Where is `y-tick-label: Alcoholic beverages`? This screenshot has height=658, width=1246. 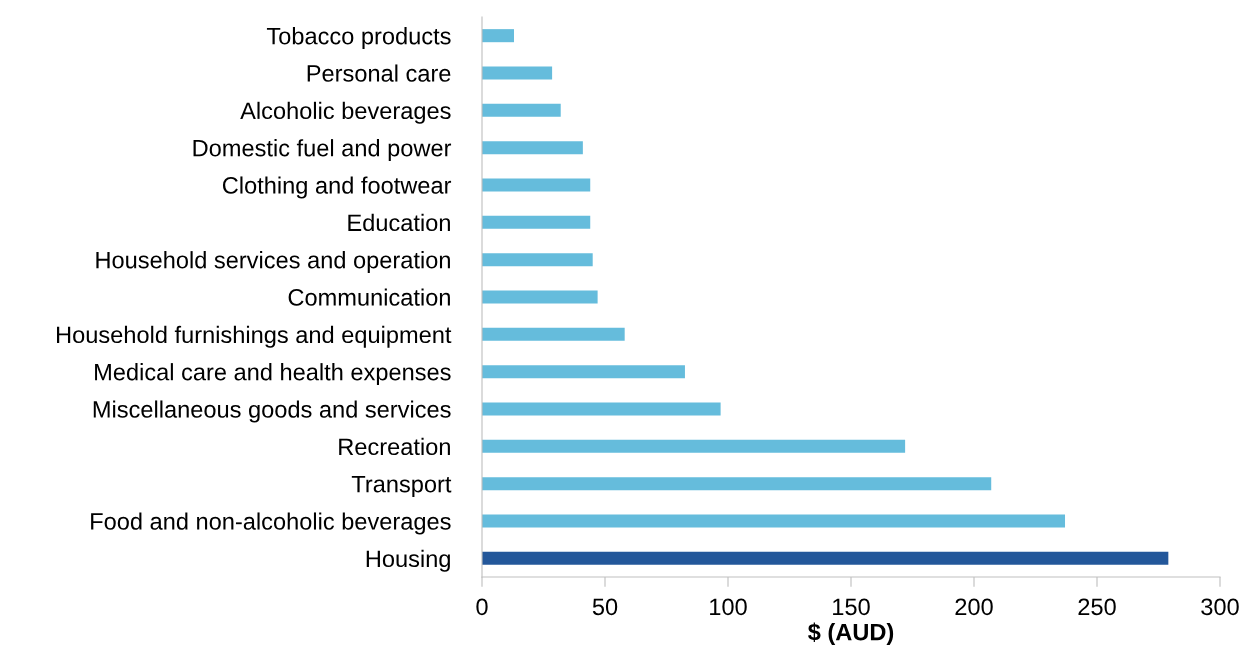 y-tick-label: Alcoholic beverages is located at coordinates (345, 112).